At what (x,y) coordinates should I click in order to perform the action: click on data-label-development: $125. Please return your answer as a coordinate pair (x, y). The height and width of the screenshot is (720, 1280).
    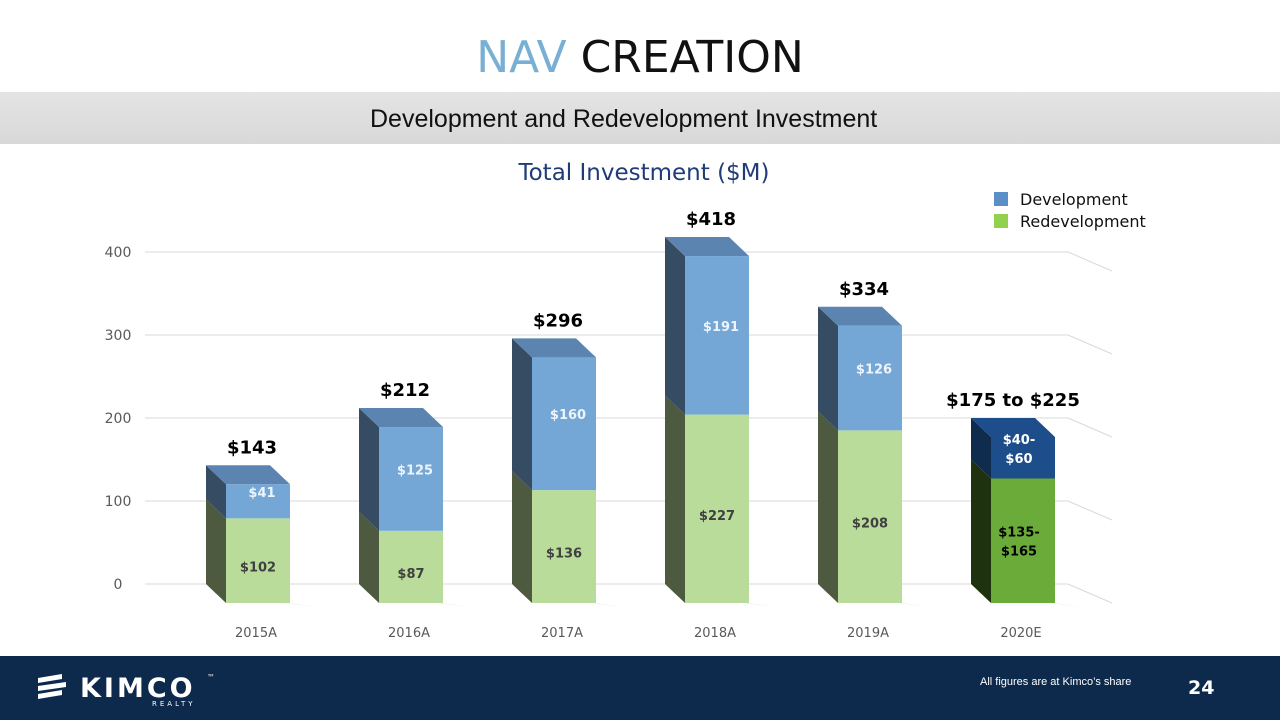
    Looking at the image, I should click on (415, 470).